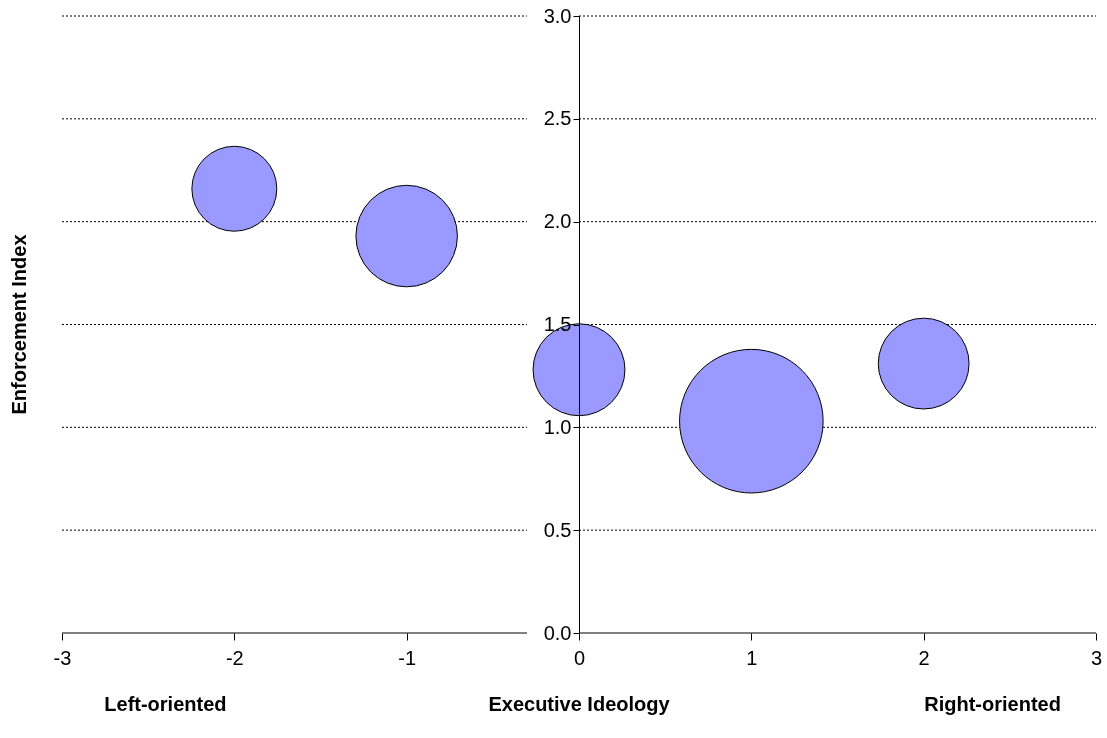 The image size is (1107, 738). I want to click on x-tick-label: 0, so click(579, 657).